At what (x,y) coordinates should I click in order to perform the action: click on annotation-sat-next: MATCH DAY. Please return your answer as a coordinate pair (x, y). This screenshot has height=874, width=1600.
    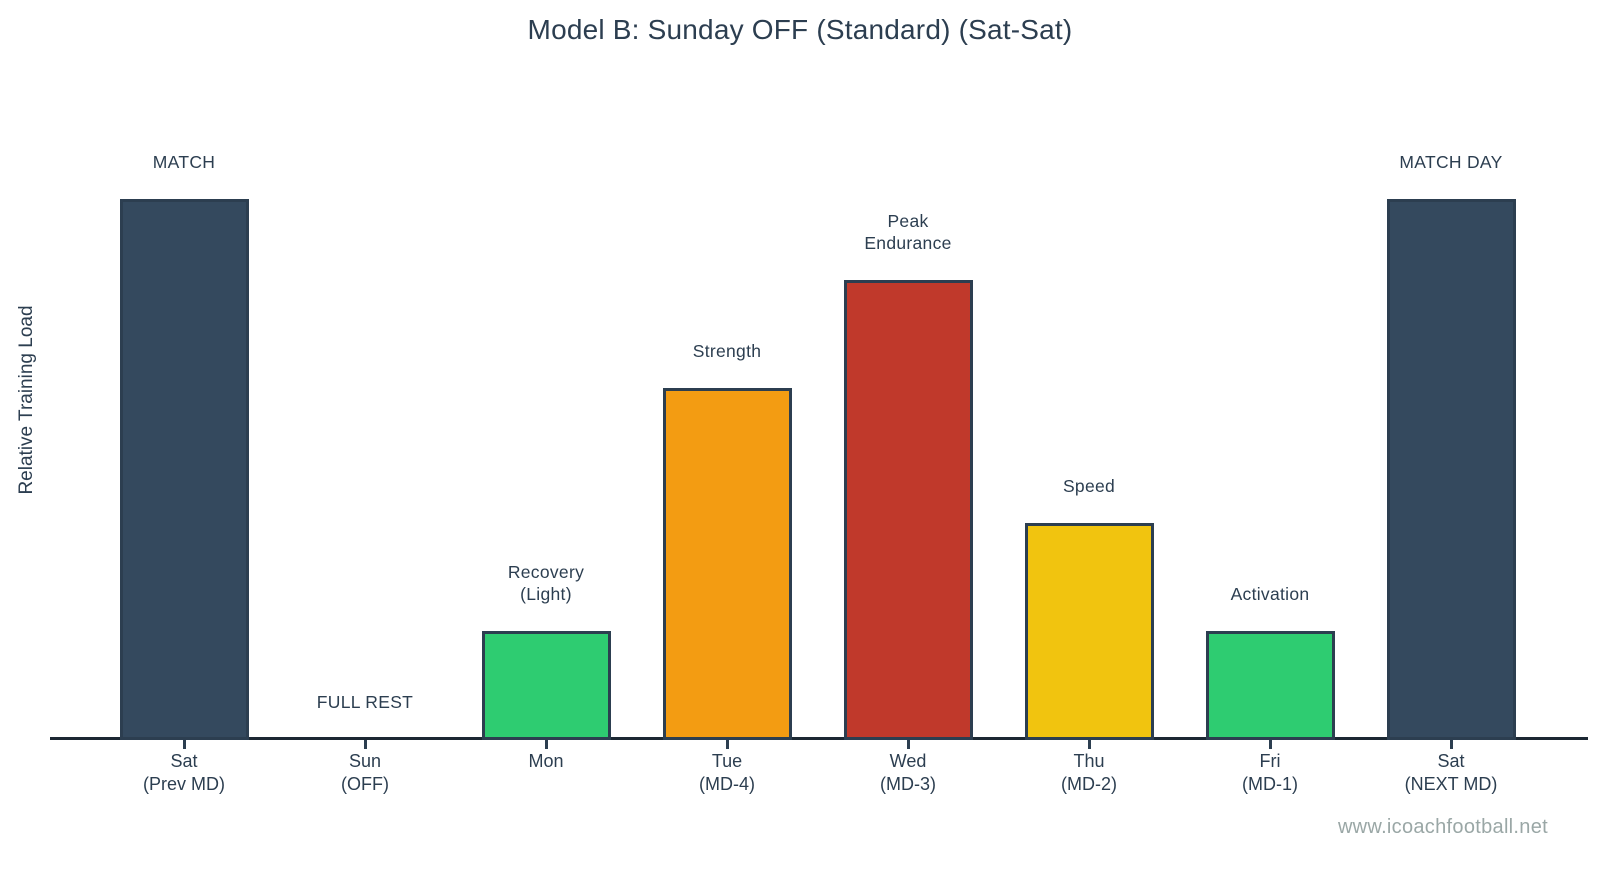
    Looking at the image, I should click on (1451, 162).